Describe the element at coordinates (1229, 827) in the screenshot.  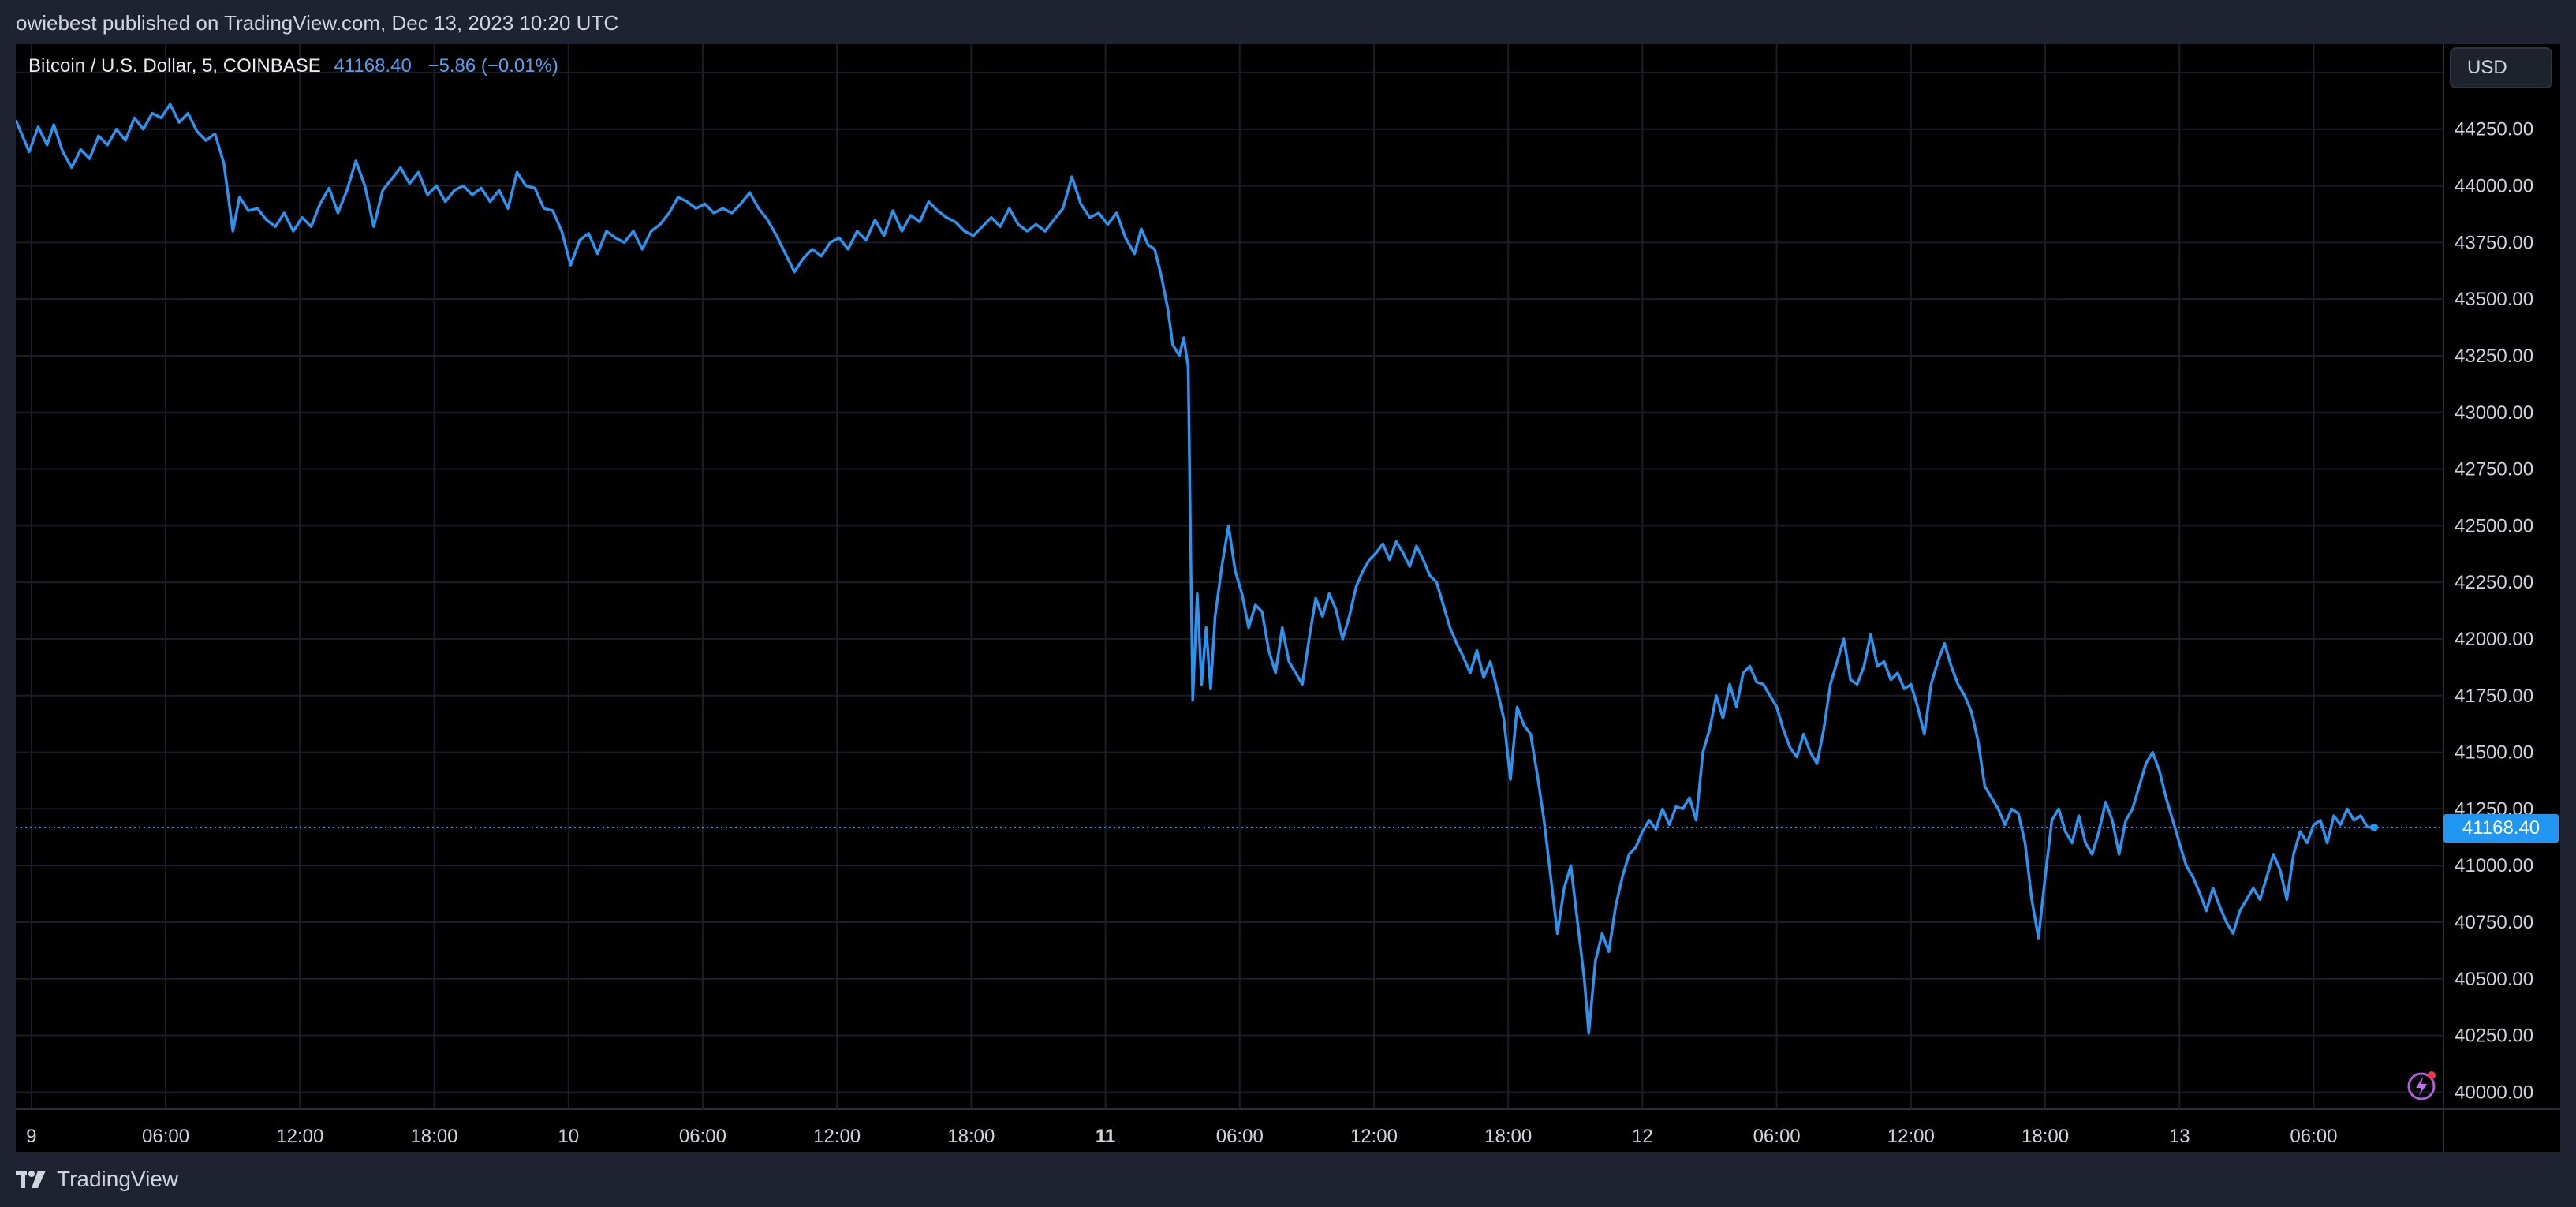
I see `last-price-dotted-line` at that location.